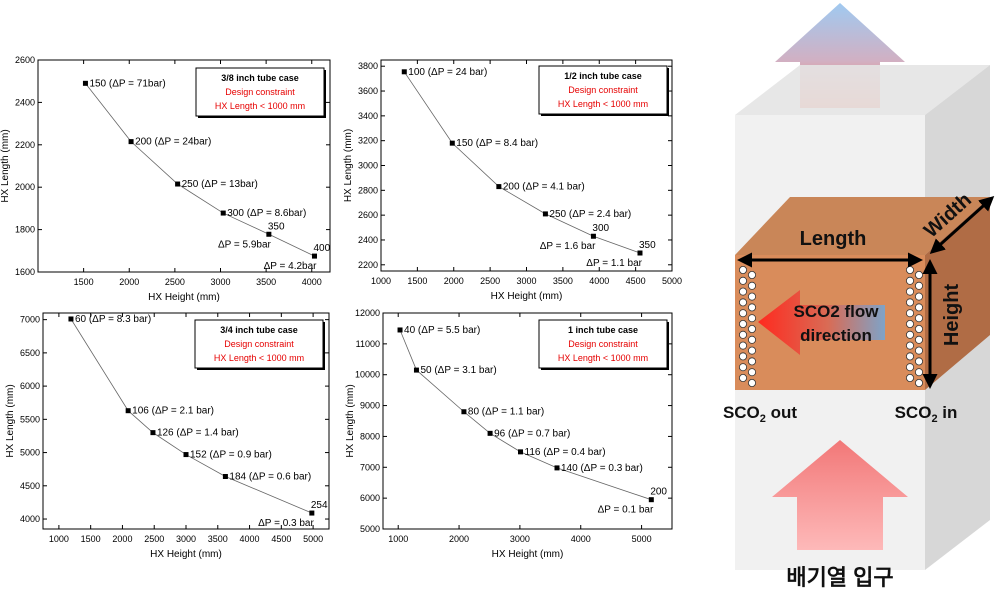 This screenshot has height=602, width=1004. I want to click on legend-title: 1 inch tube case, so click(603, 330).